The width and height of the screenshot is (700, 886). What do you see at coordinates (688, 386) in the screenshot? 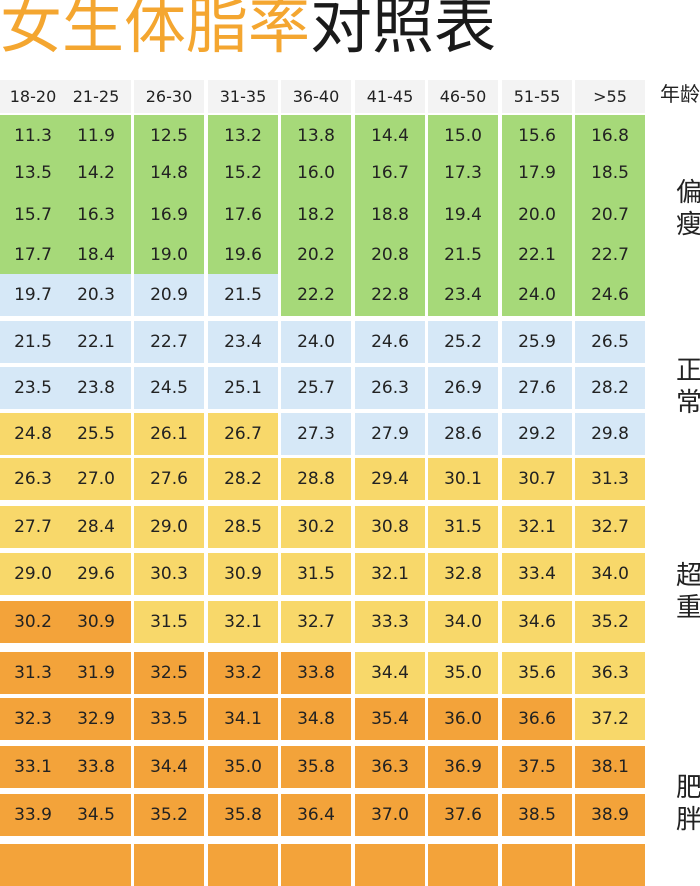
I see `category-label-normal: 正常` at bounding box center [688, 386].